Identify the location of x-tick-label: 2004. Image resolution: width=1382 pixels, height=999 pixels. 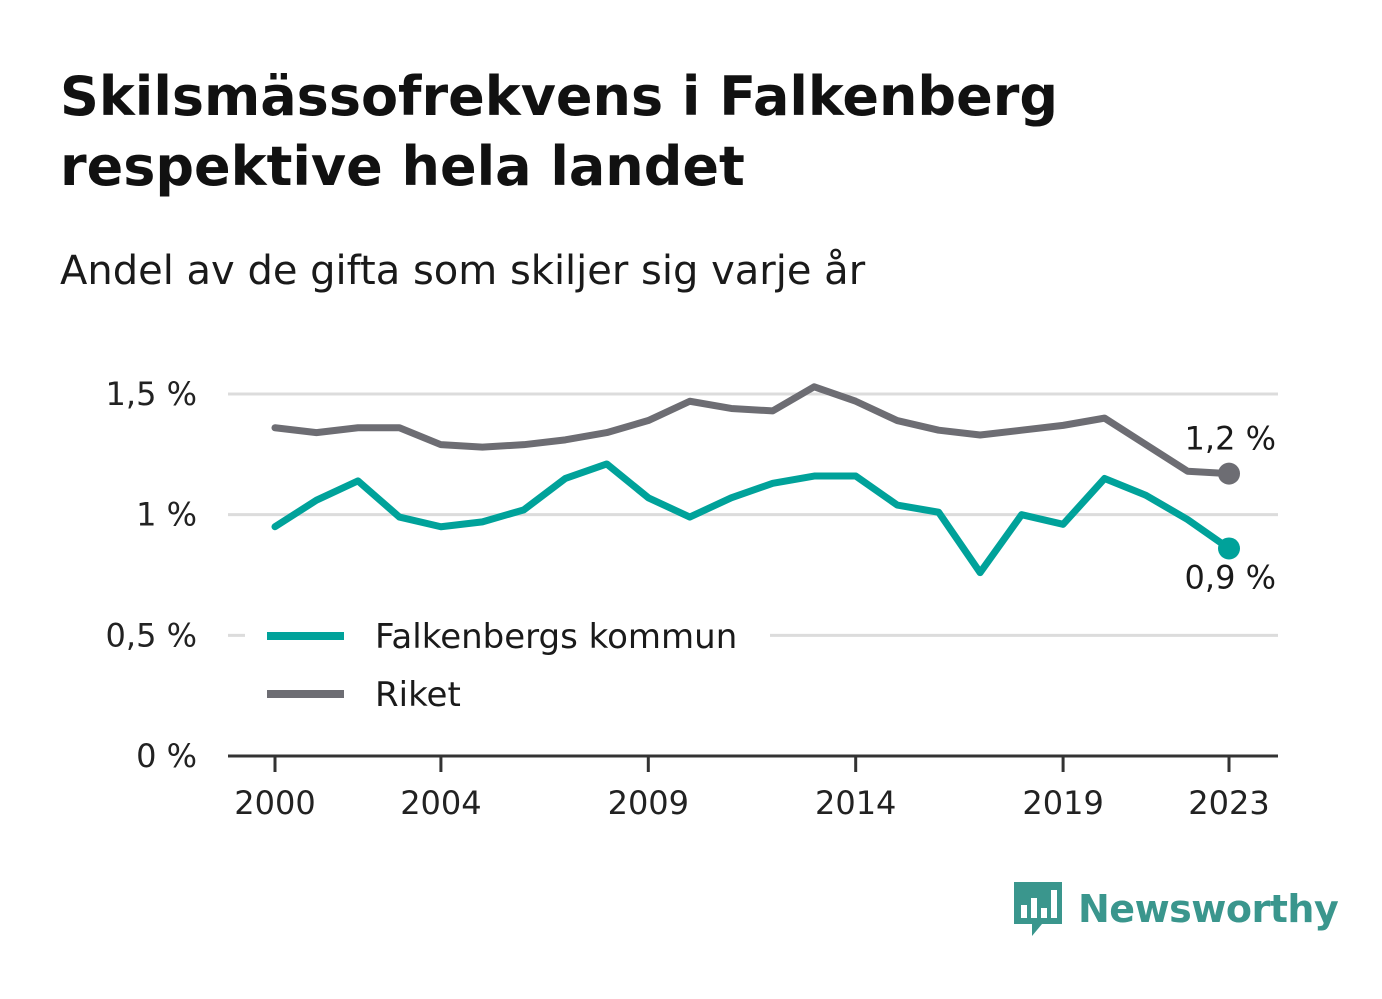
(440, 803).